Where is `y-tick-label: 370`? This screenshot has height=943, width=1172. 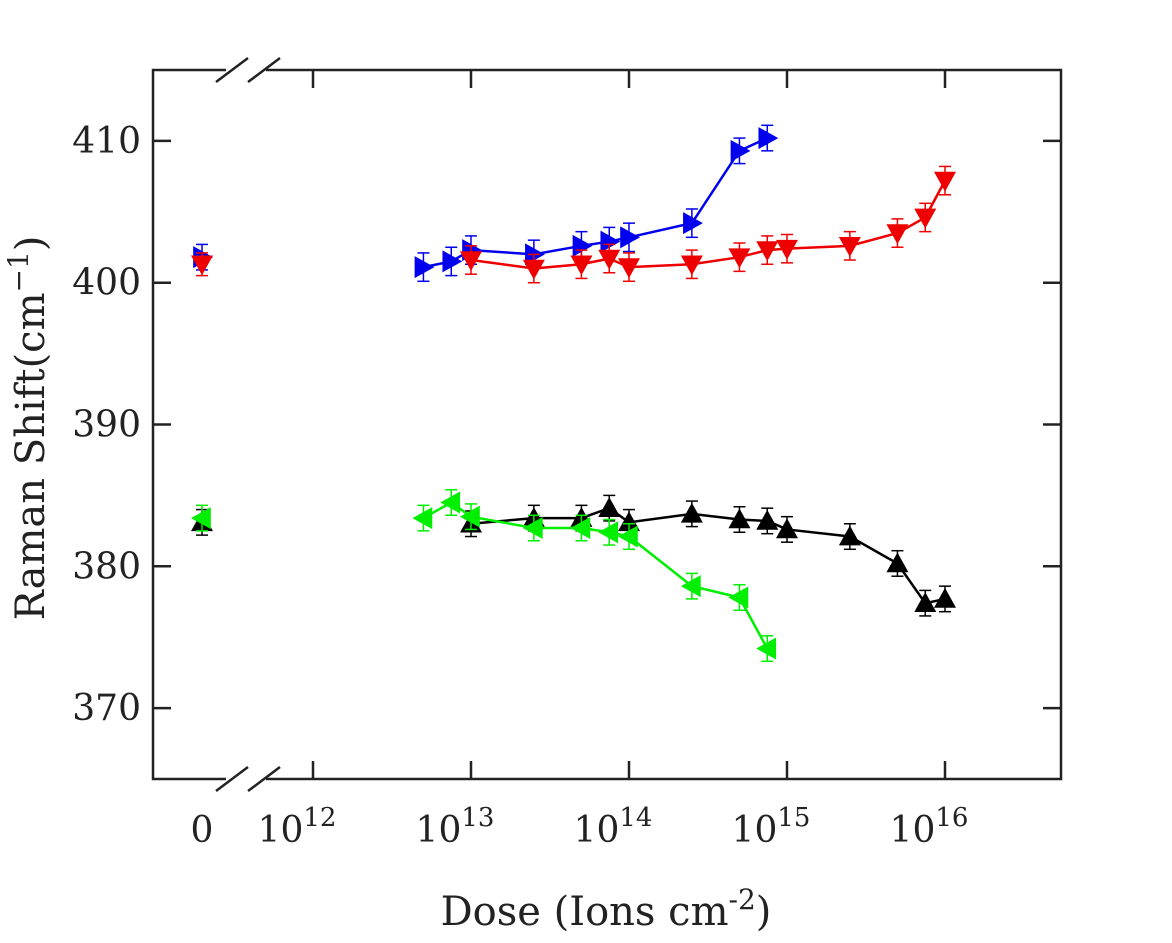 y-tick-label: 370 is located at coordinates (106, 708).